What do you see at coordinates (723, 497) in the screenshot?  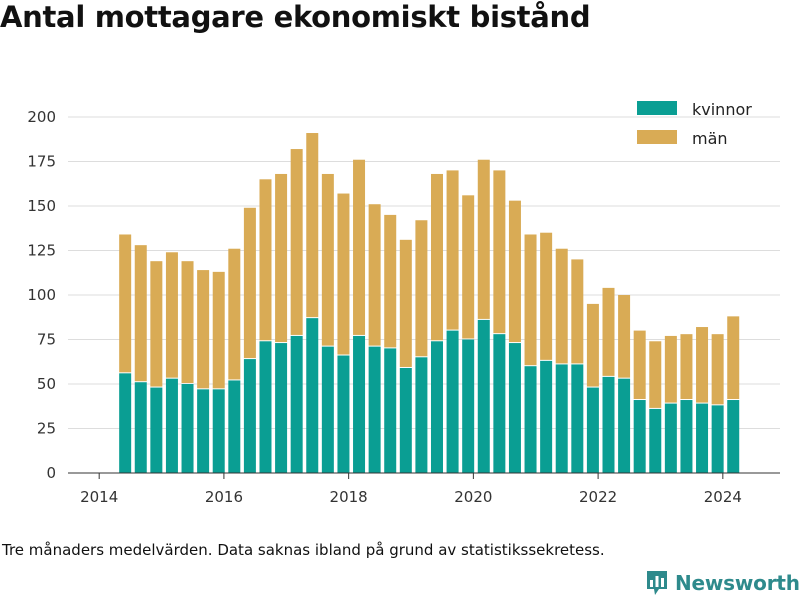 I see `x-tick-label: 2024` at bounding box center [723, 497].